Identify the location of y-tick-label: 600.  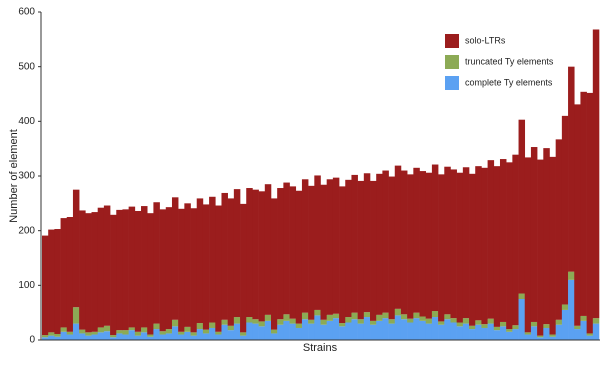
(26, 12).